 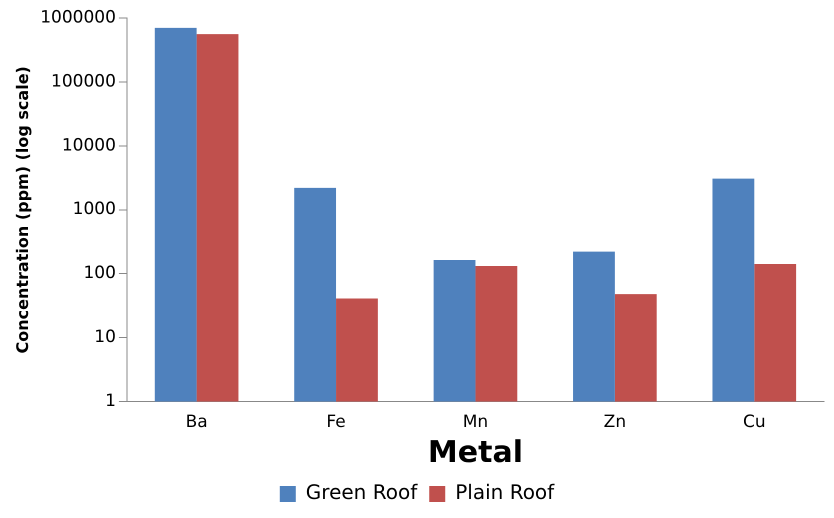 I want to click on x-tick-label: Ba, so click(x=197, y=422).